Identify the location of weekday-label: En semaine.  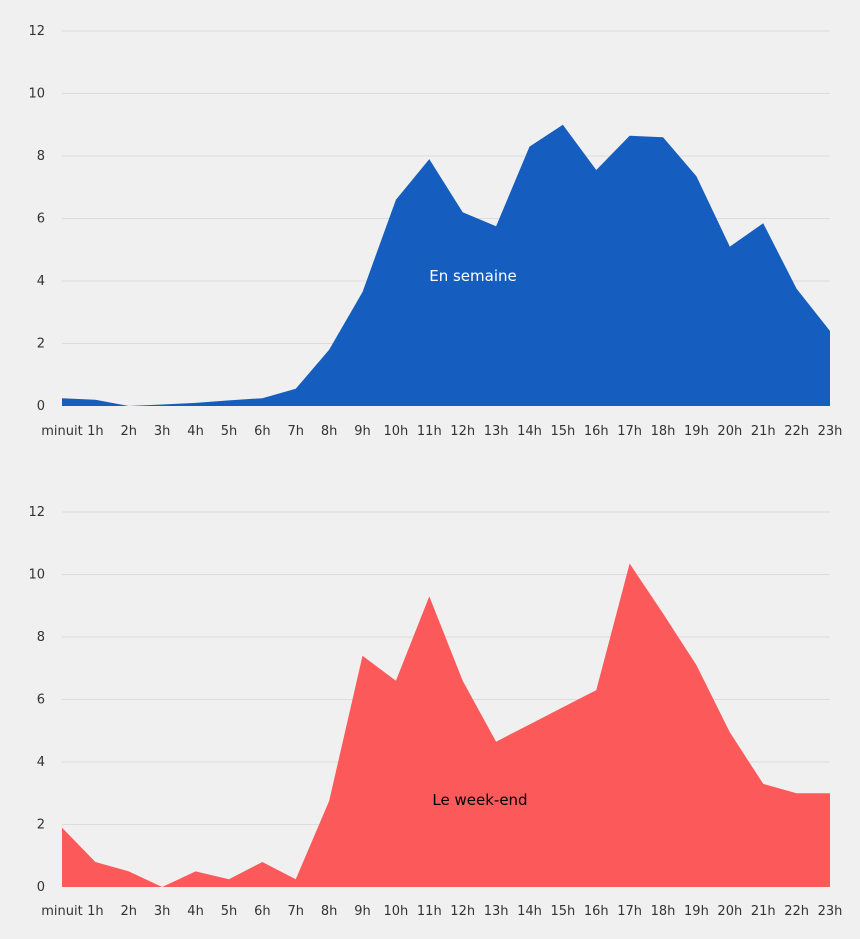
(473, 276).